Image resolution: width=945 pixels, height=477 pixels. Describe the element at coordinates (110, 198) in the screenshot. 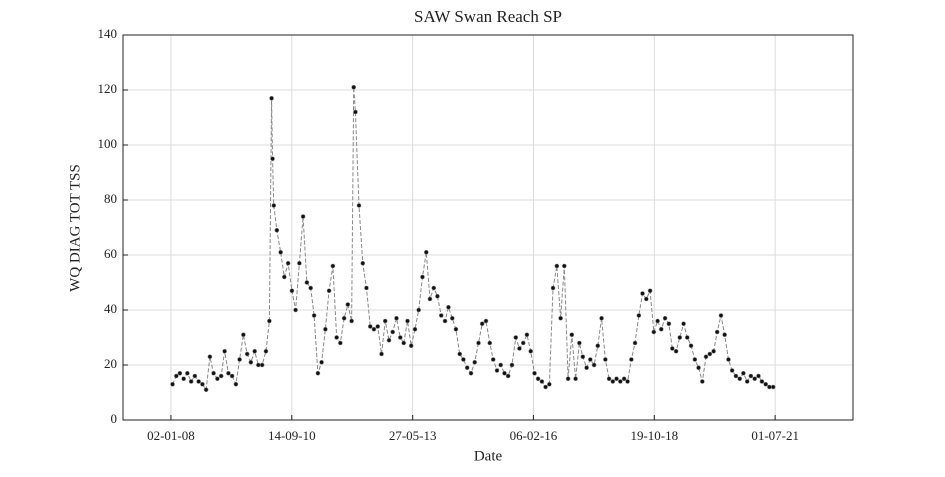

I see `y-tick-label: 80` at that location.